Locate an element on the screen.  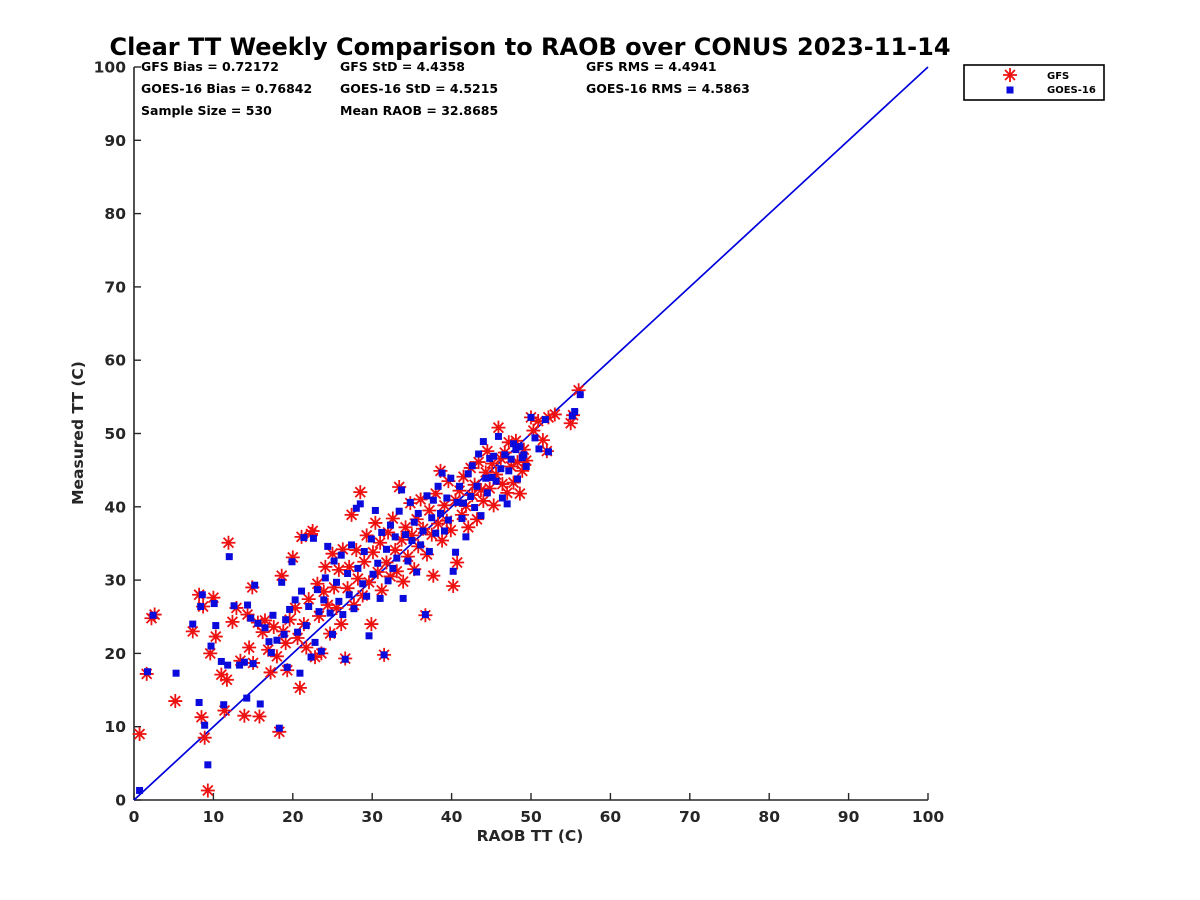
legend: GFS GOES-16 is located at coordinates (1034, 82).